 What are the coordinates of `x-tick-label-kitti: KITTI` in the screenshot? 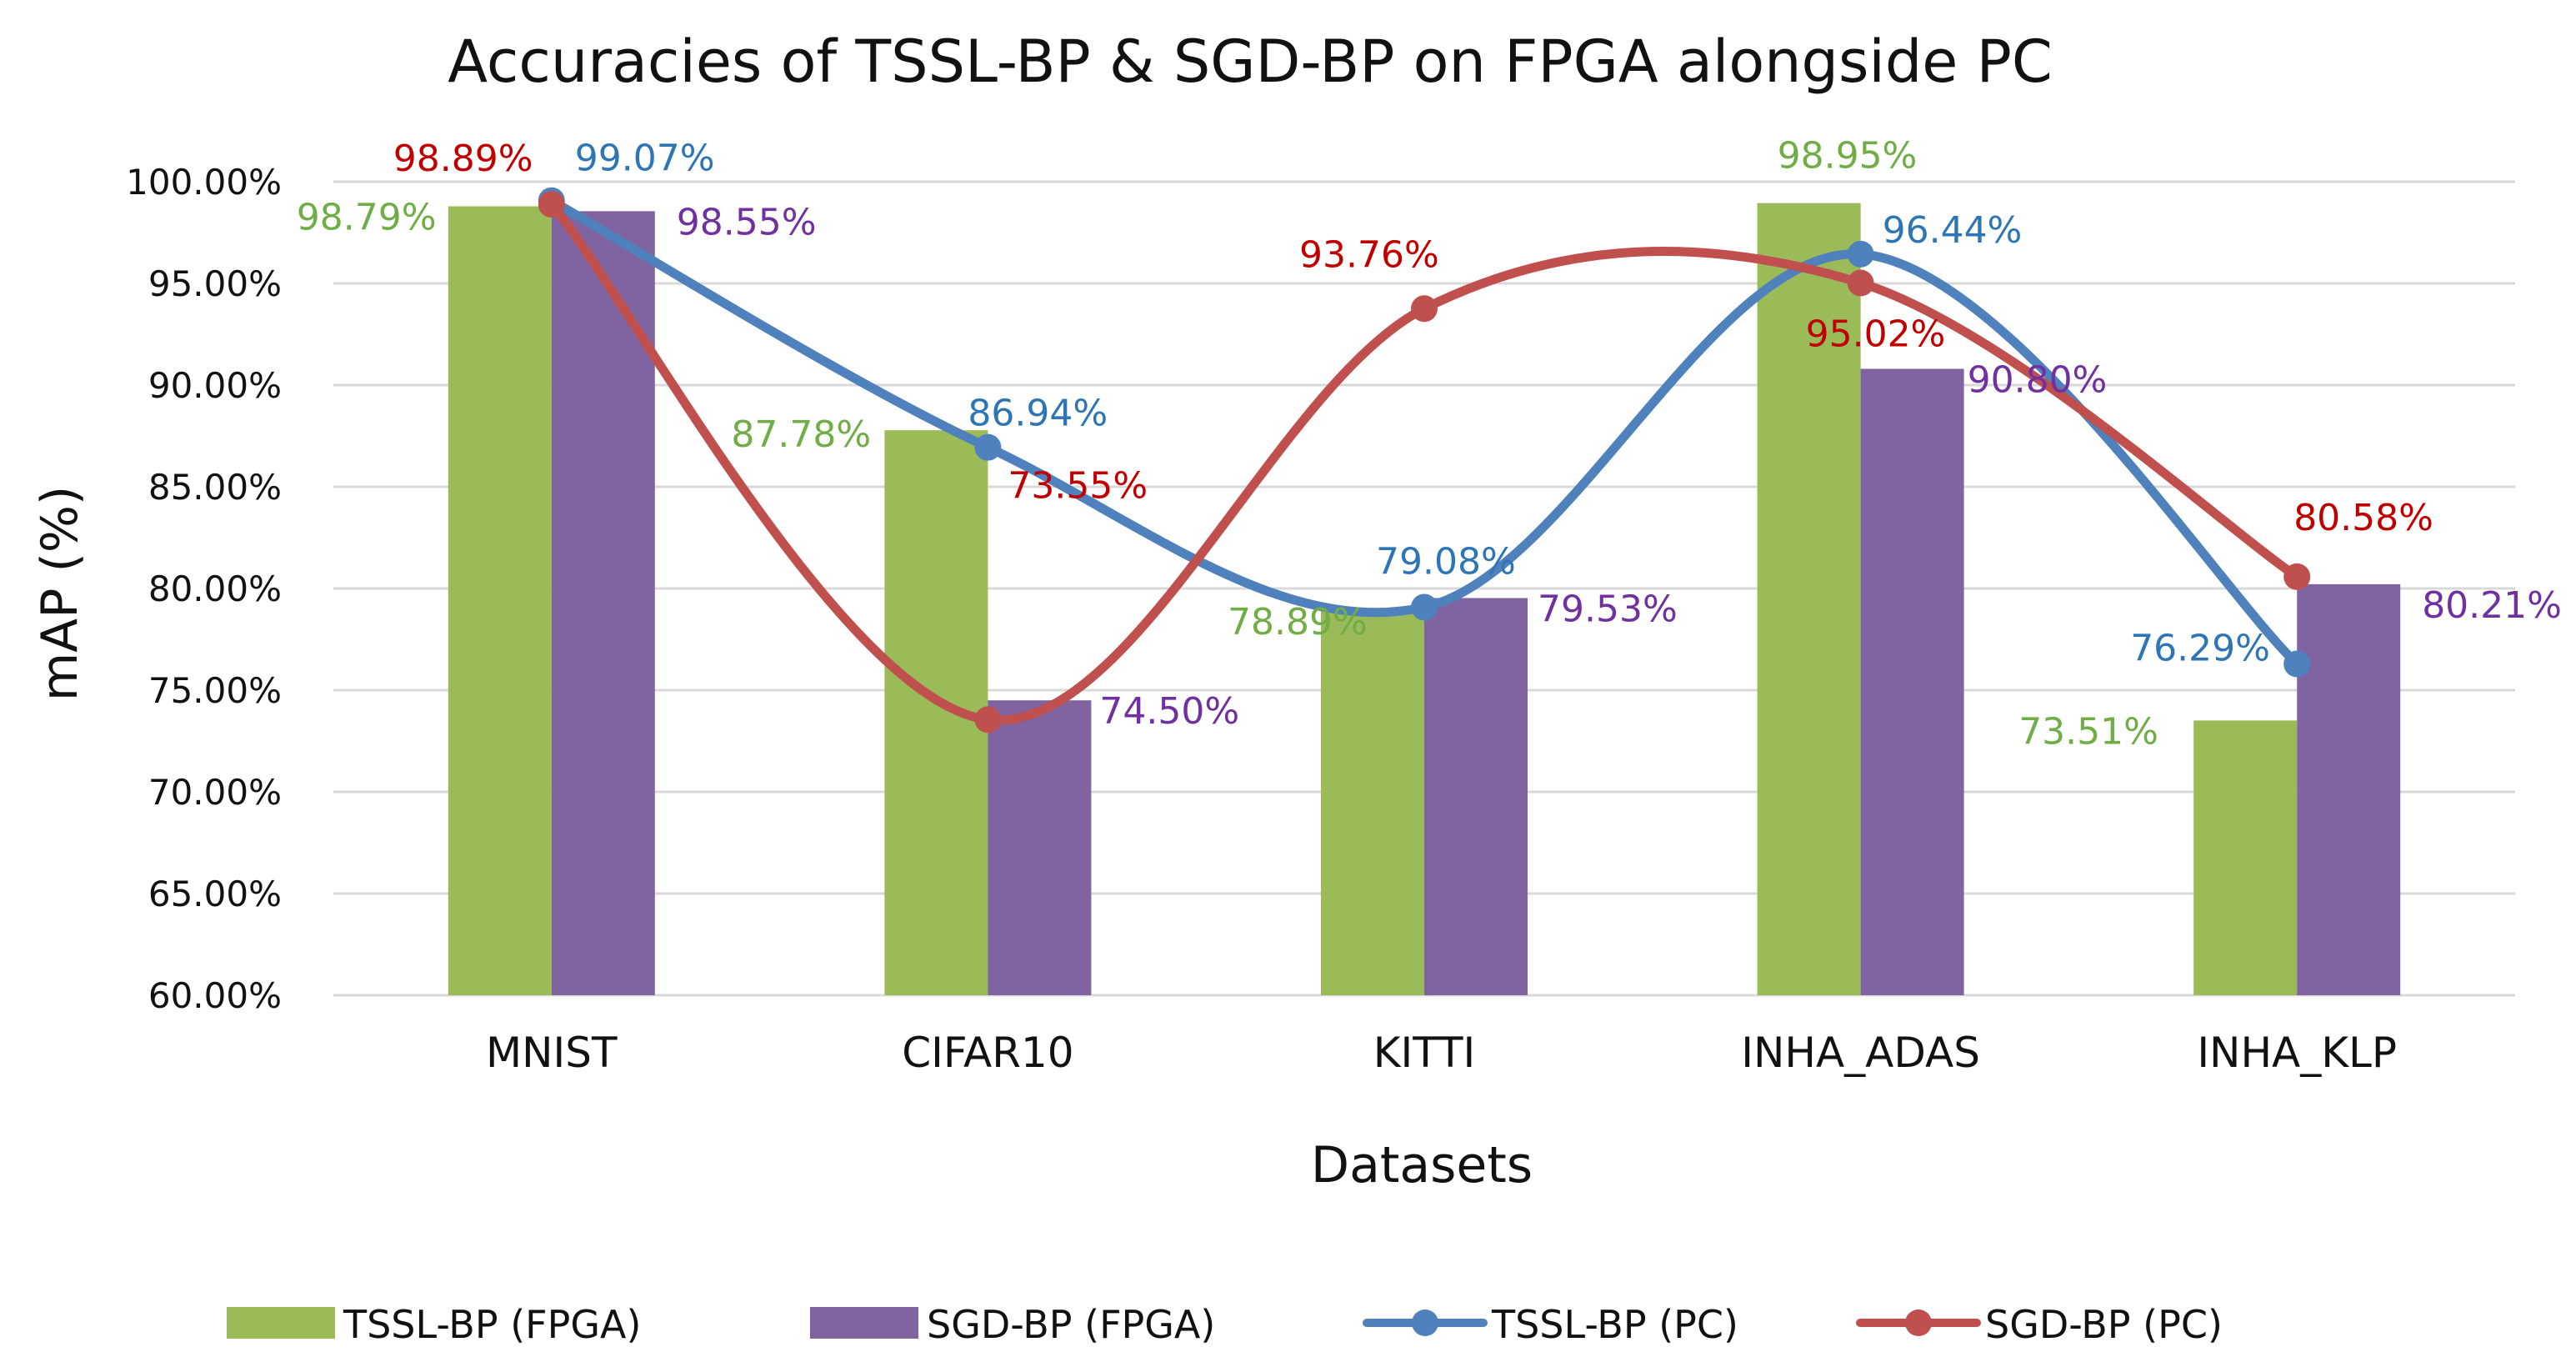 It's located at (1424, 1053).